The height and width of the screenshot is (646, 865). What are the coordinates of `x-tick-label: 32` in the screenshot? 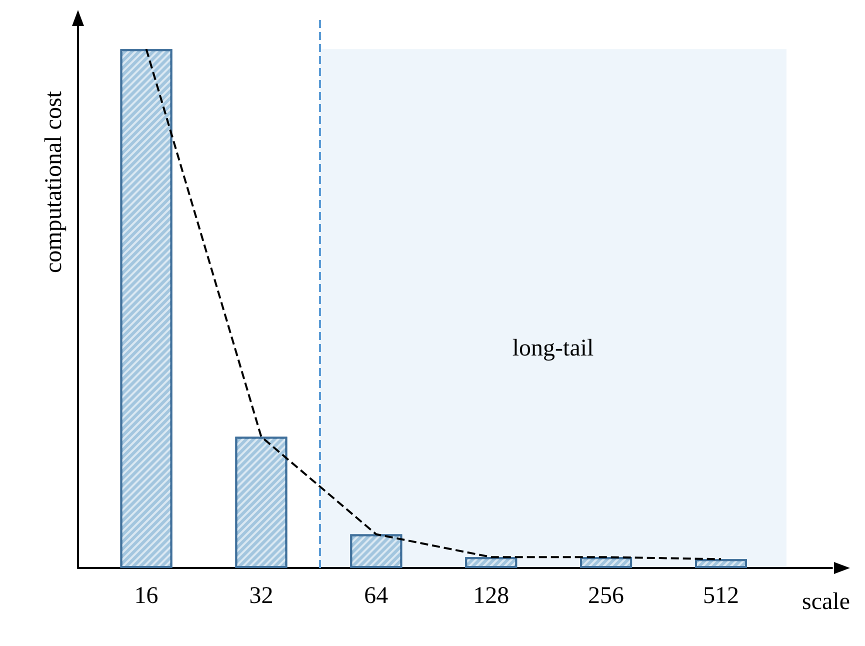 It's located at (261, 596).